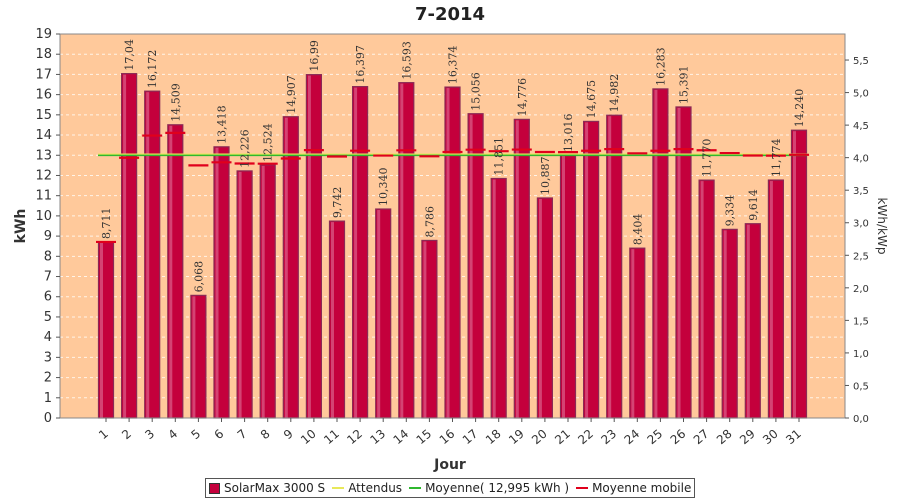 This screenshot has width=900, height=500. What do you see at coordinates (861, 321) in the screenshot?
I see `y2-tick-label: 1,5` at bounding box center [861, 321].